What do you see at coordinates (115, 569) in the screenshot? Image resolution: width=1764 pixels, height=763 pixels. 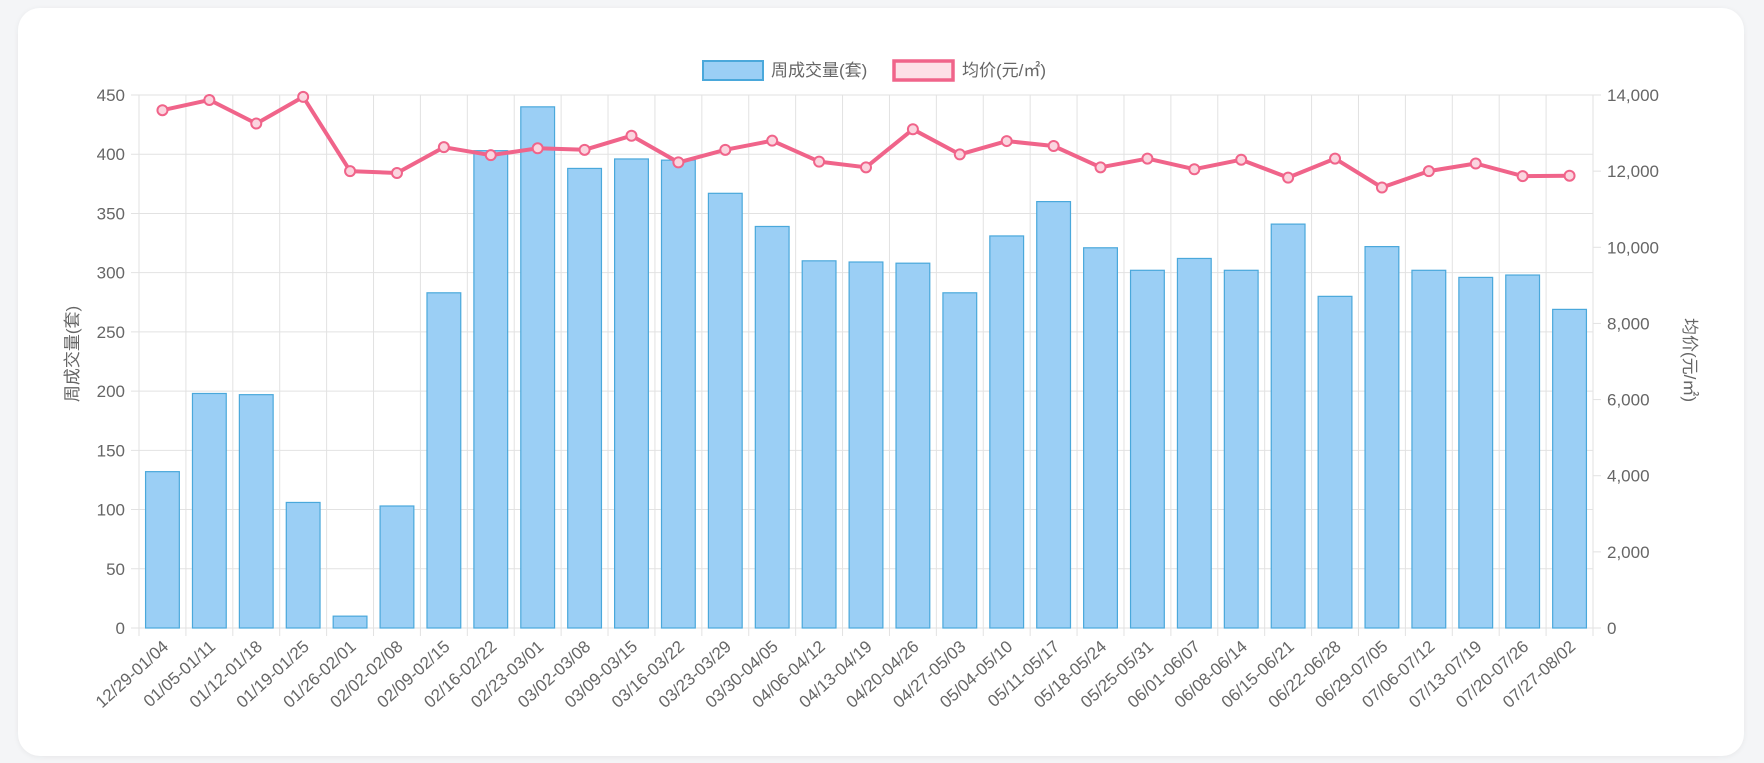 I see `y-left-tick-label: 50` at bounding box center [115, 569].